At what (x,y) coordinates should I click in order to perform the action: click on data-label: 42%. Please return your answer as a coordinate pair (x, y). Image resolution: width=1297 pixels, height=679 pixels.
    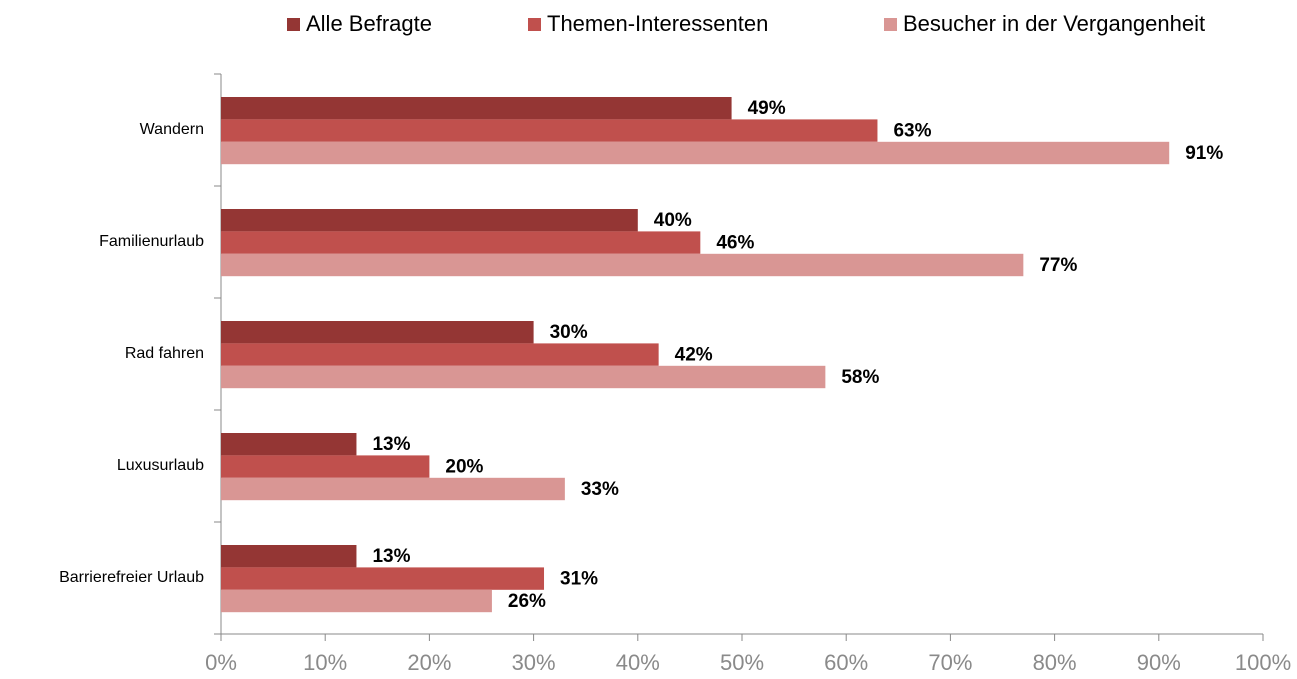
    Looking at the image, I should click on (694, 355).